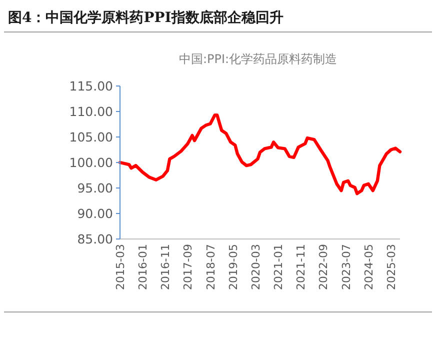 Image resolution: width=436 pixels, height=337 pixels. What do you see at coordinates (258, 59) in the screenshot?
I see `chart-subtitle: 中国:PPI:化学药品原料药制造` at bounding box center [258, 59].